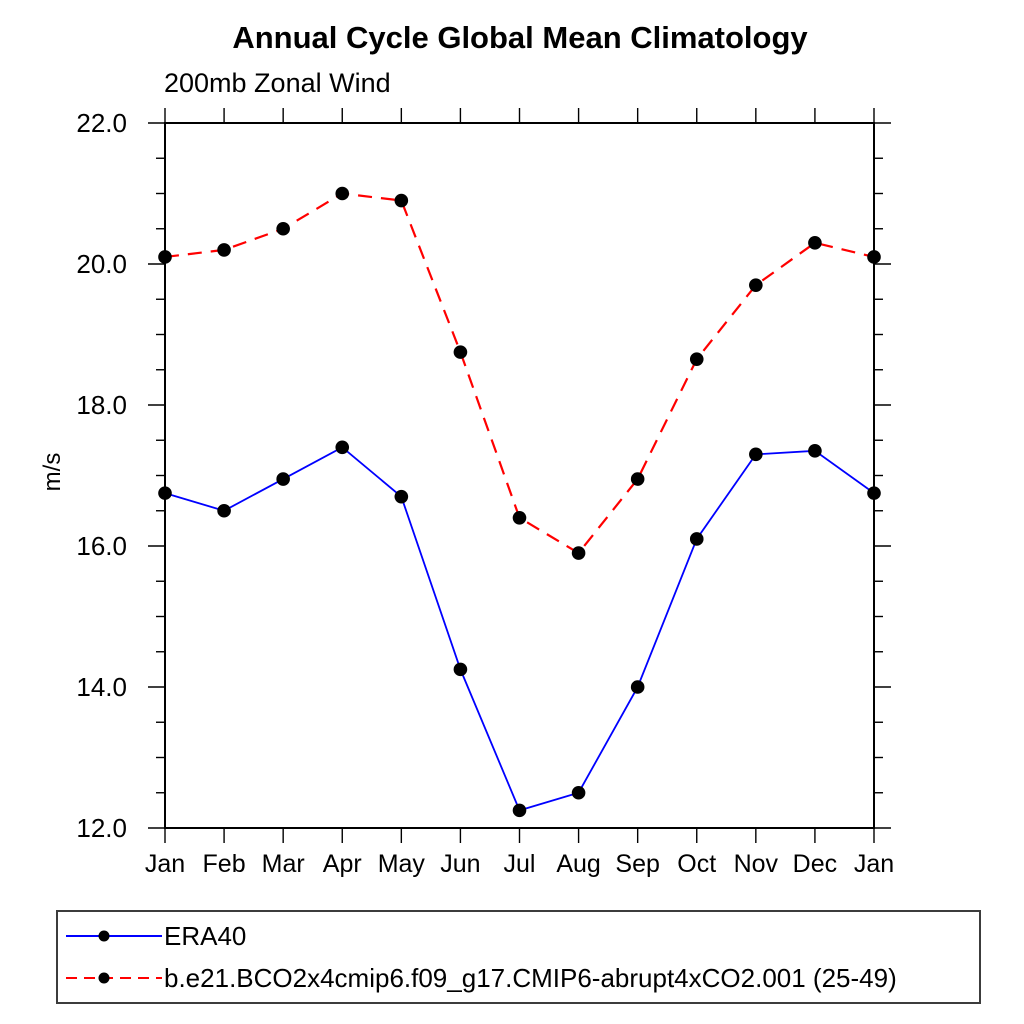  I want to click on y-tick-label: 18.0, so click(101, 405).